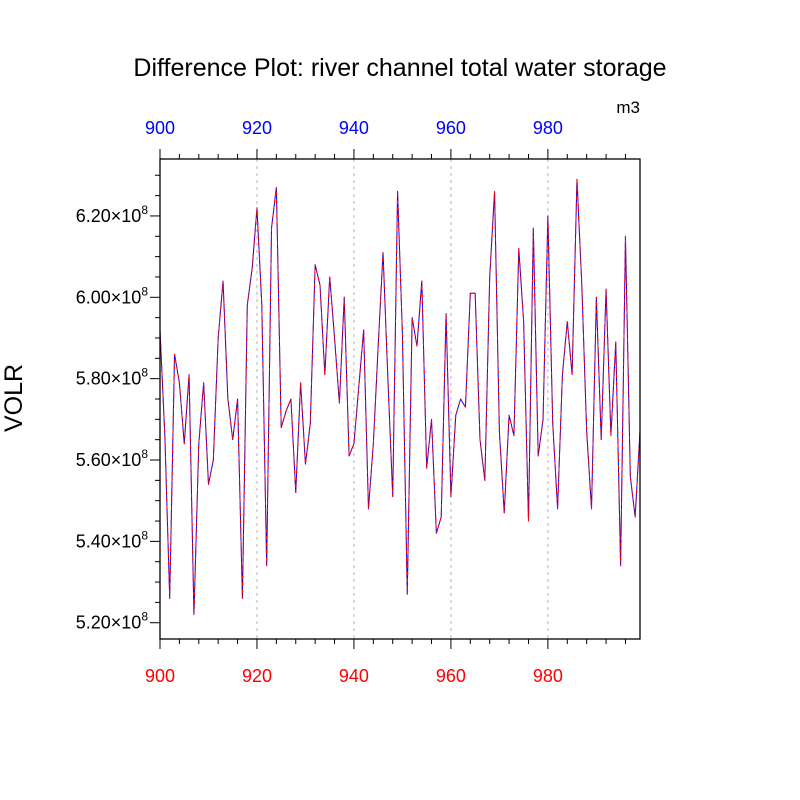 This screenshot has width=800, height=800. I want to click on x-tick-label-bottom: 920, so click(257, 676).